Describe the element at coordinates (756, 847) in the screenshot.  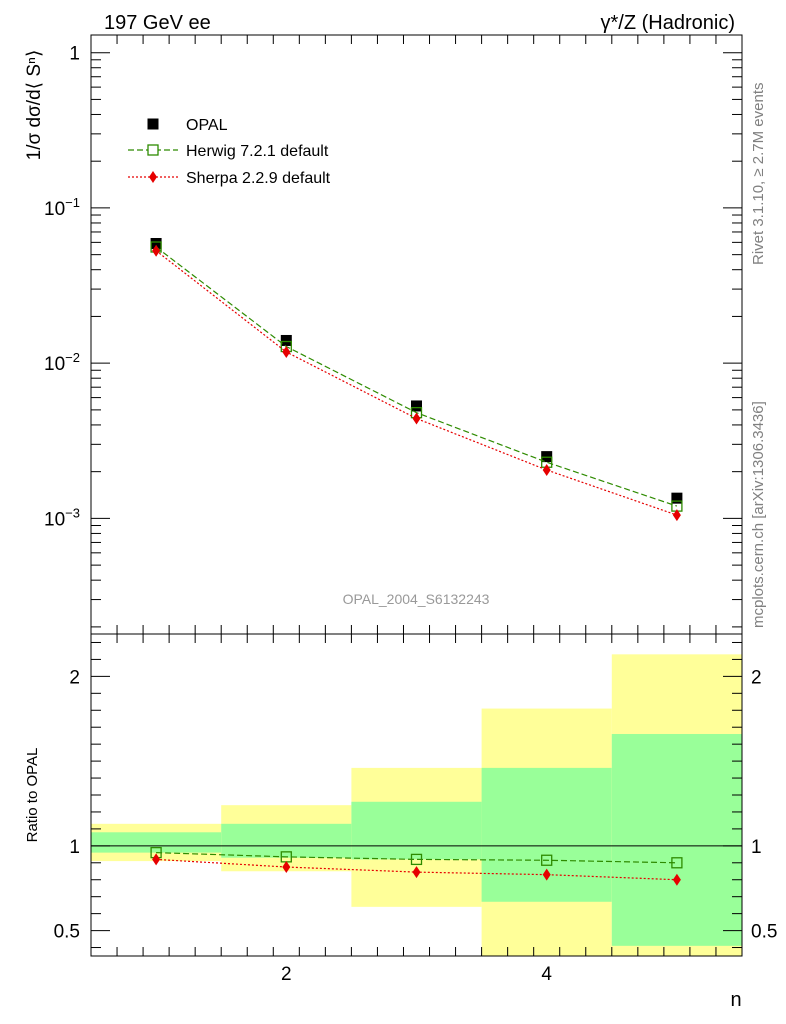
I see `ratio-y-tick-label-right: 1` at that location.